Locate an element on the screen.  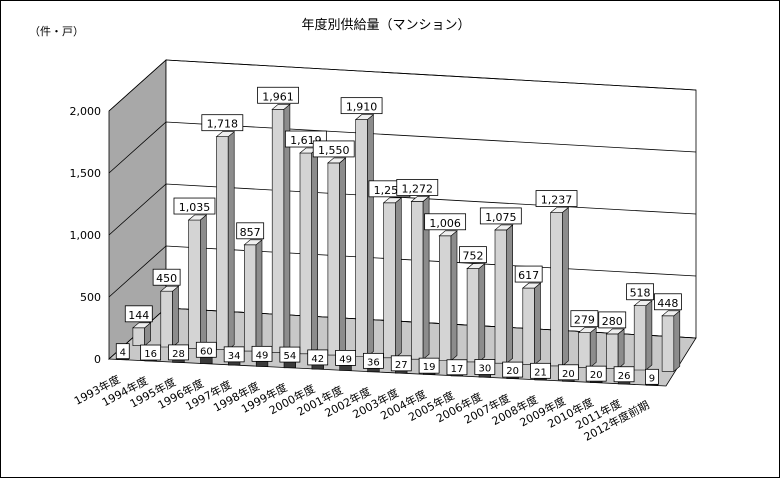
gridline is located at coordinates (402, 85).